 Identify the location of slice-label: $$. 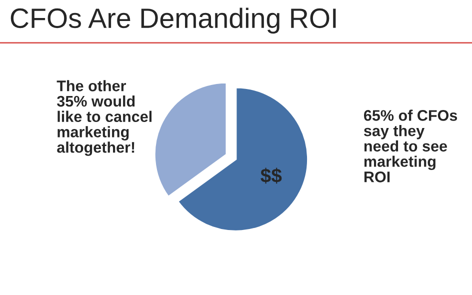
(271, 176).